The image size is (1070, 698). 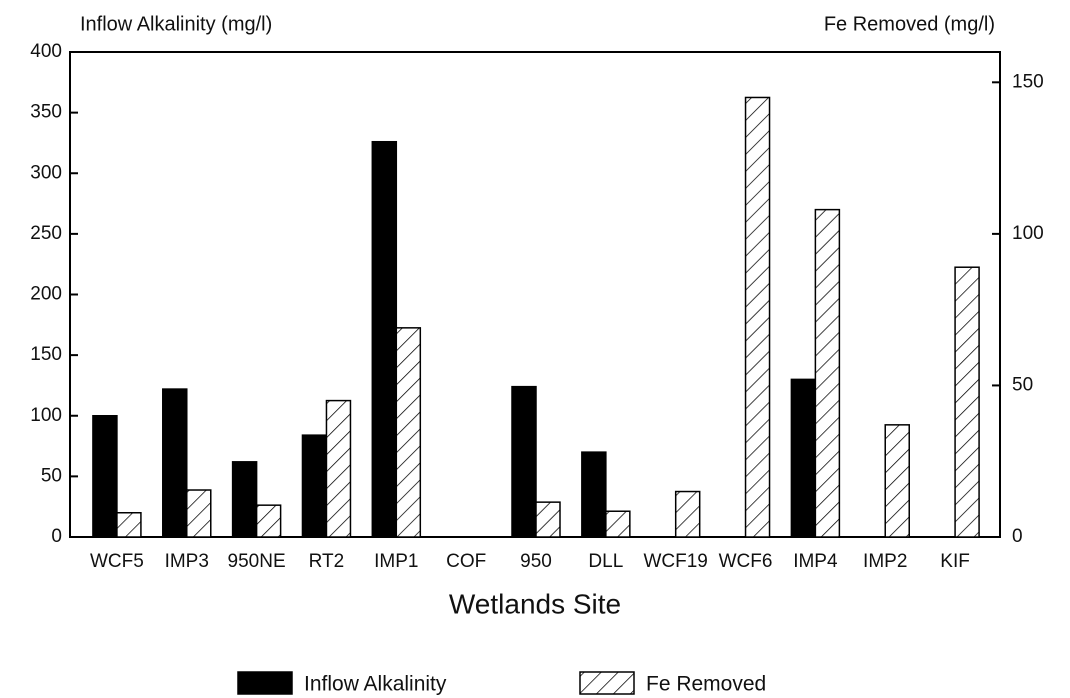 What do you see at coordinates (396, 561) in the screenshot?
I see `x-tick-label: IMP1` at bounding box center [396, 561].